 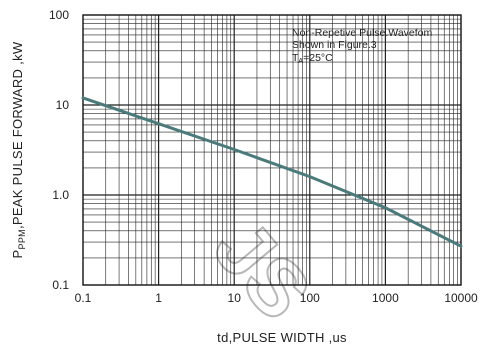 I want to click on x-tick-label: 10000, so click(x=461, y=298).